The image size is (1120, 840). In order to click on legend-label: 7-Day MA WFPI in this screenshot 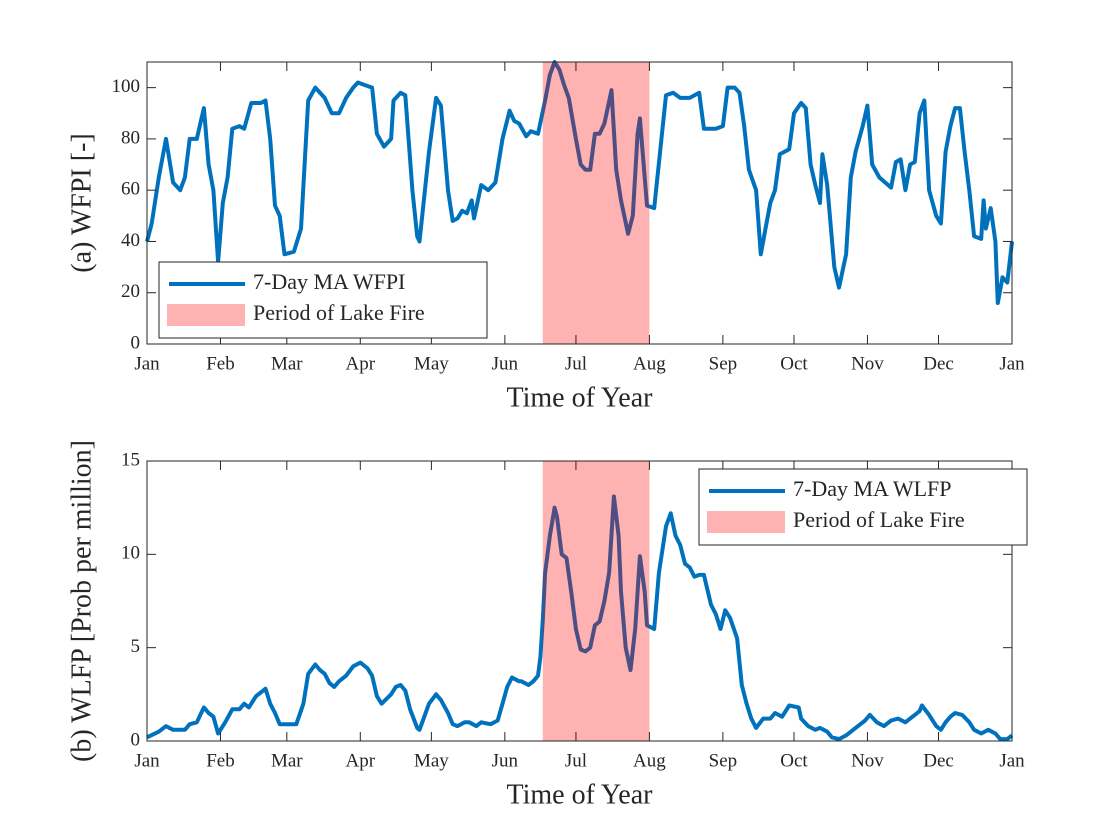, I will do `click(329, 281)`.